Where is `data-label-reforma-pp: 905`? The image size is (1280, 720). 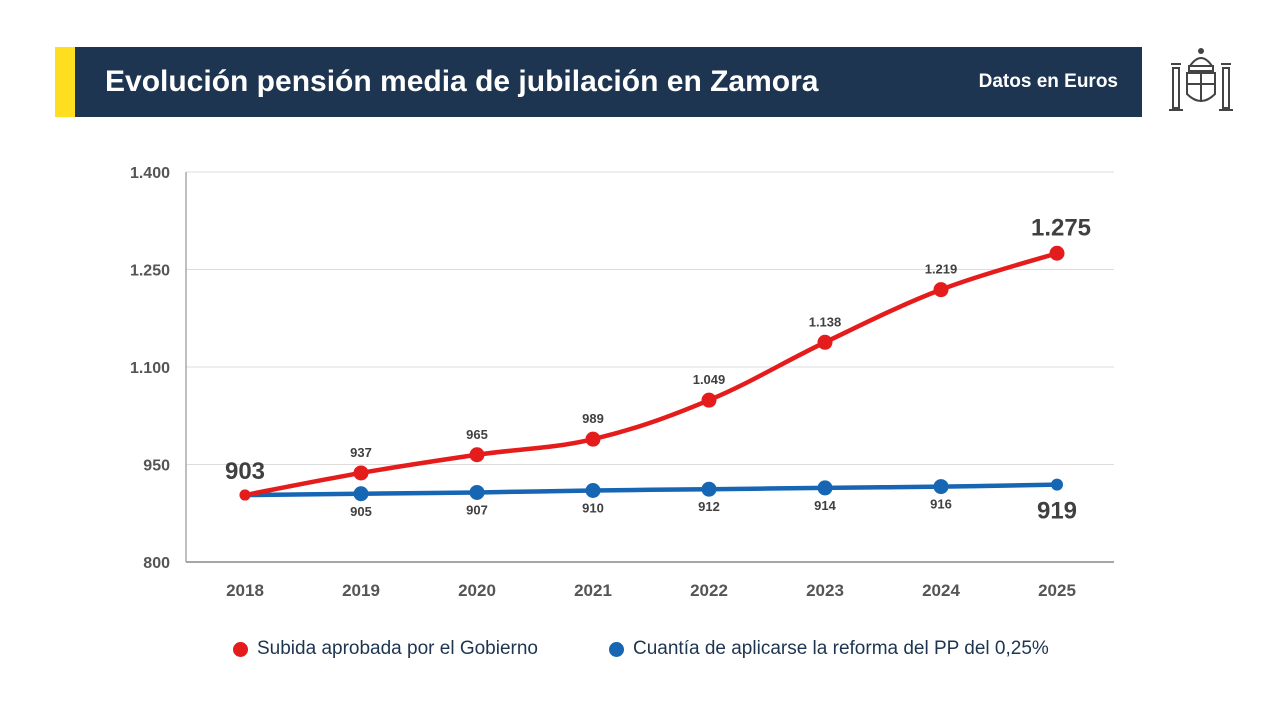
data-label-reforma-pp: 905 is located at coordinates (361, 511).